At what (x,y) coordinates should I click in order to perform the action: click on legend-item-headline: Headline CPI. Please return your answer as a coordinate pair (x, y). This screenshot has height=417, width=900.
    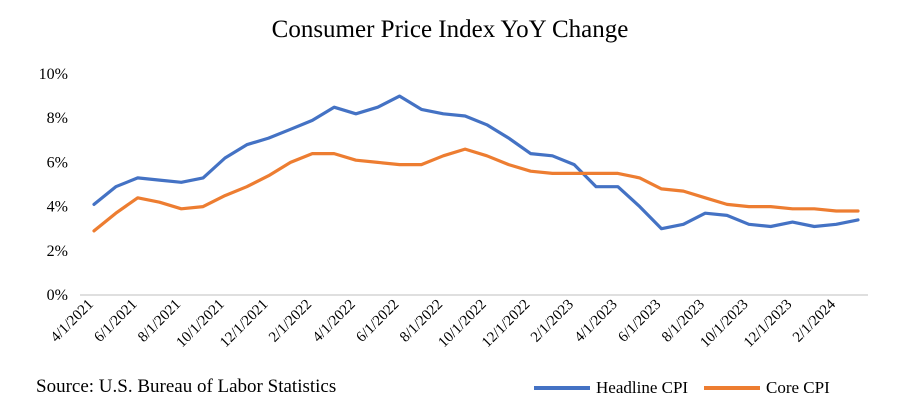
    Looking at the image, I should click on (611, 388).